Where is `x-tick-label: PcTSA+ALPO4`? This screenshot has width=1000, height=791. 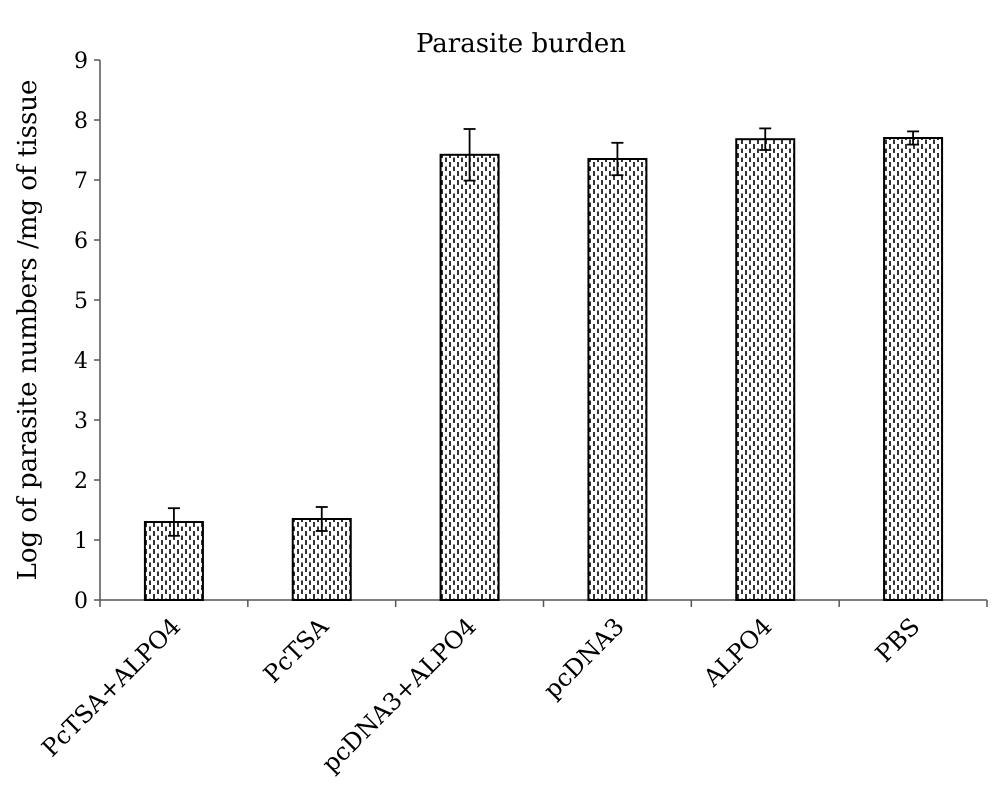 x-tick-label: PcTSA+ALPO4 is located at coordinates (111, 687).